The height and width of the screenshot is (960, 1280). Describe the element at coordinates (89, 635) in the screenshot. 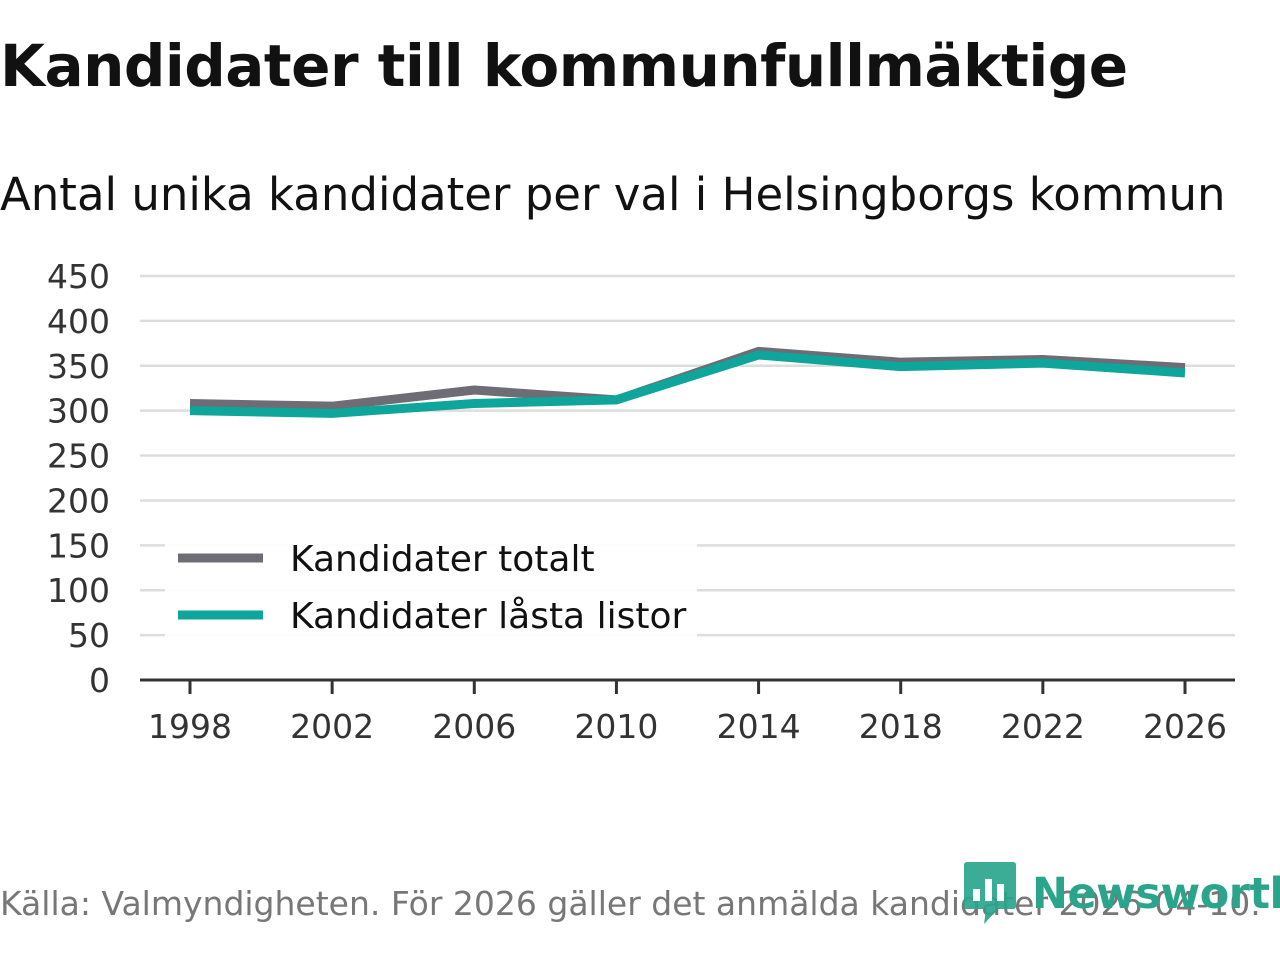

I see `y-tick-label: 50` at that location.